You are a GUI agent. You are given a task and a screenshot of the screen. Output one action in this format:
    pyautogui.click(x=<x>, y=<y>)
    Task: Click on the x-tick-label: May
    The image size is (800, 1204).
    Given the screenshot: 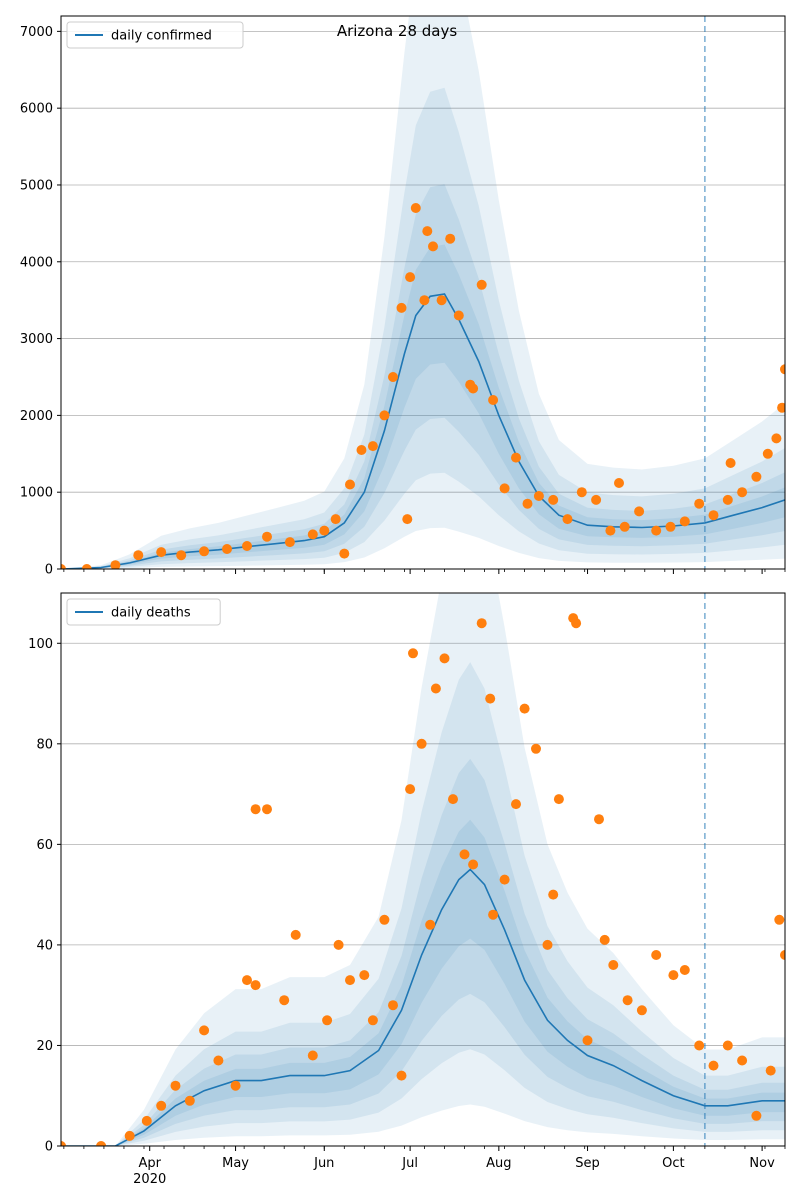 What is the action you would take?
    pyautogui.click(x=235, y=1163)
    